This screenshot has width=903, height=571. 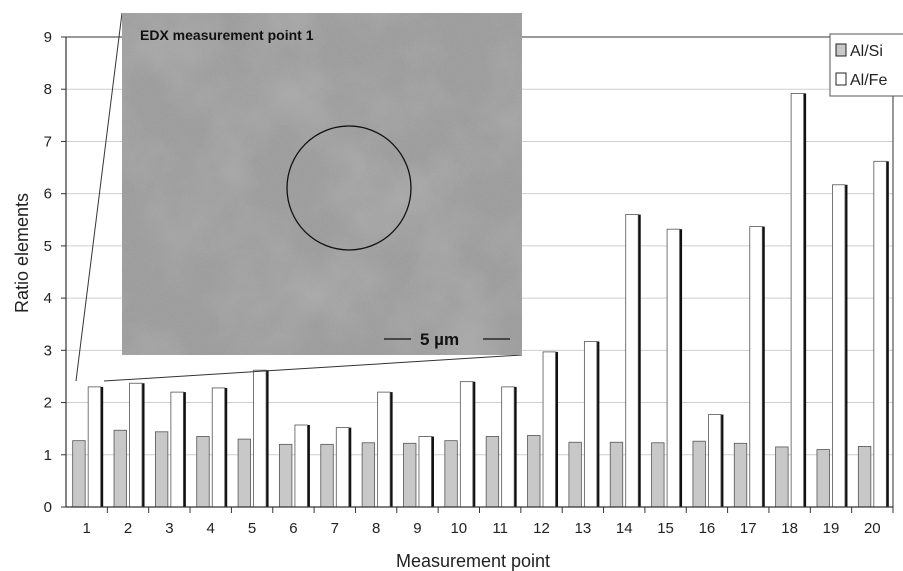 What do you see at coordinates (169, 528) in the screenshot?
I see `x-tick-label-3: 3` at bounding box center [169, 528].